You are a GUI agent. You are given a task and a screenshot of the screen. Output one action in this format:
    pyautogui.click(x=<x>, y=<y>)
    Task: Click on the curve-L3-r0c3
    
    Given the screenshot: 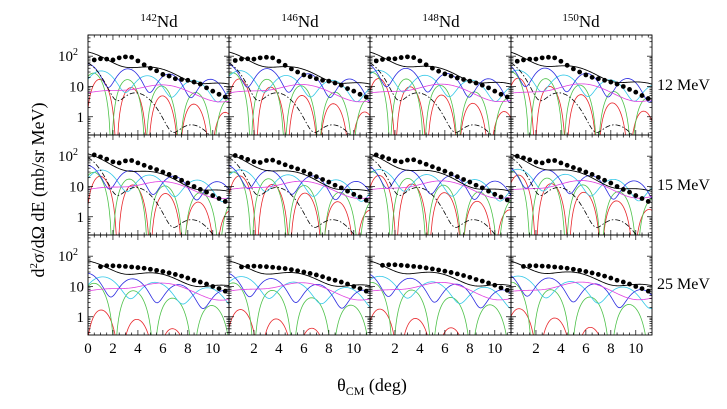 What is the action you would take?
    pyautogui.click(x=581, y=84)
    